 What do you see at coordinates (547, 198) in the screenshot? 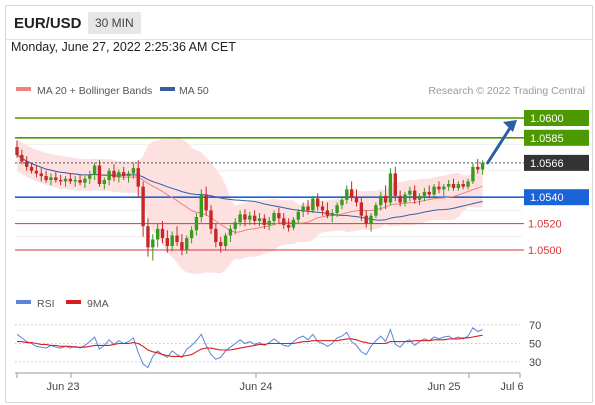
I see `level-tag-label: 1.0540` at bounding box center [547, 198].